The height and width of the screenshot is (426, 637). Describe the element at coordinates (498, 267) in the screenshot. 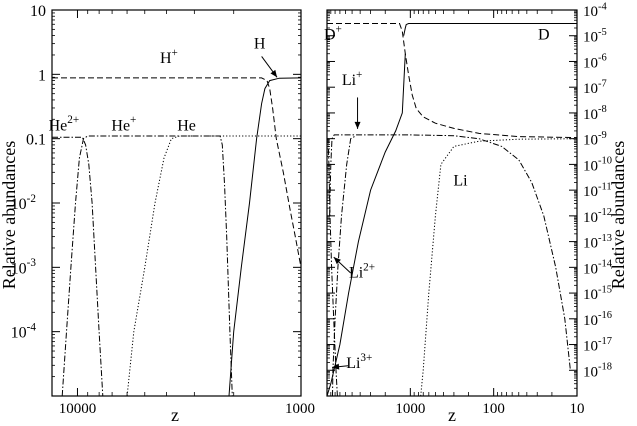

I see `right-series-li` at that location.